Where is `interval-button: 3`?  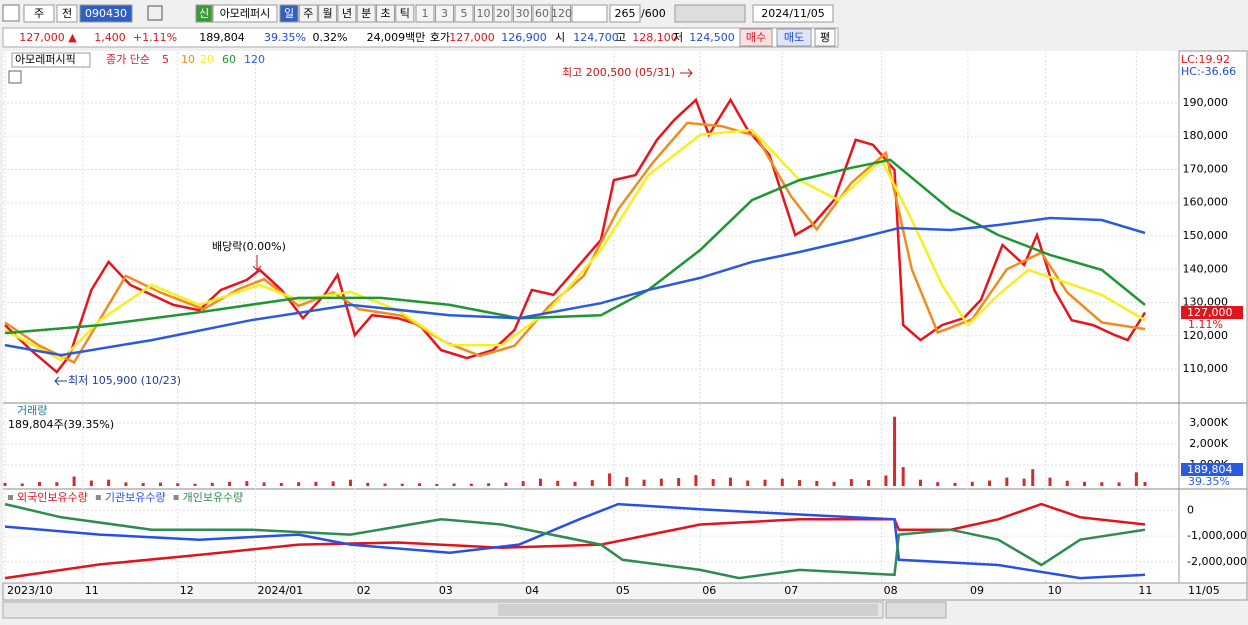 interval-button: 3 is located at coordinates (444, 13).